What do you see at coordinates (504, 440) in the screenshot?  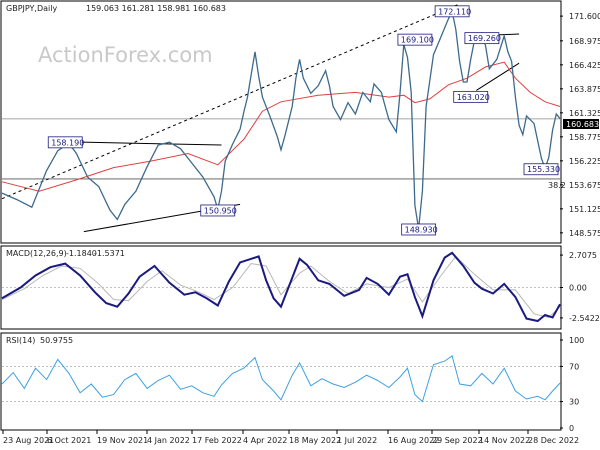 I see `x-tick-label: 14 Nov 2022` at bounding box center [504, 440].